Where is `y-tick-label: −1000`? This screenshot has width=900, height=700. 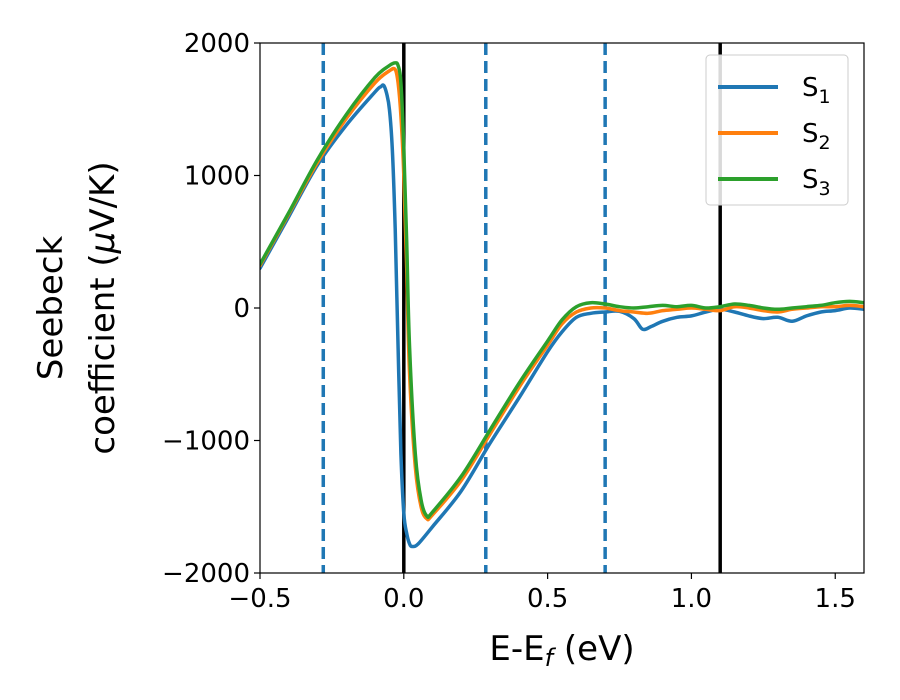 y-tick-label: −1000 is located at coordinates (206, 442).